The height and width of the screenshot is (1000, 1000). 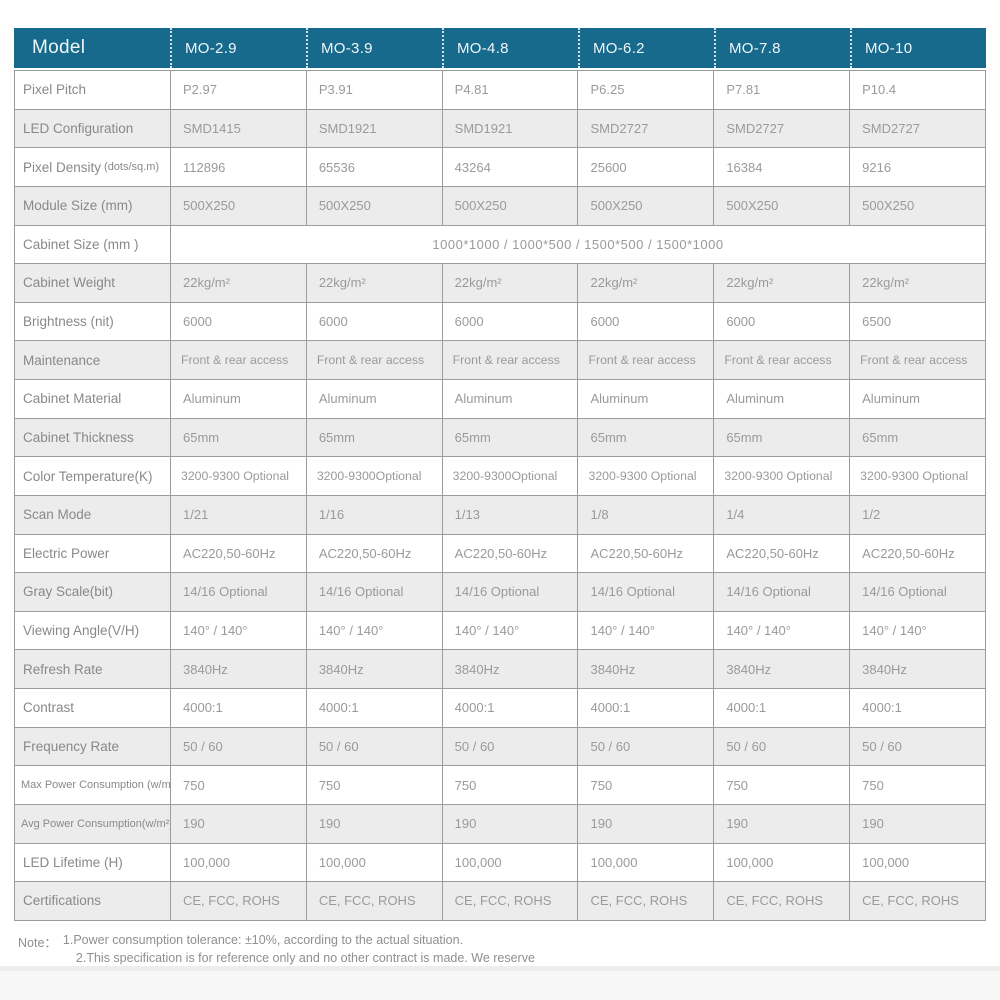 I want to click on spec-row-label: Maintenance, so click(x=93, y=360).